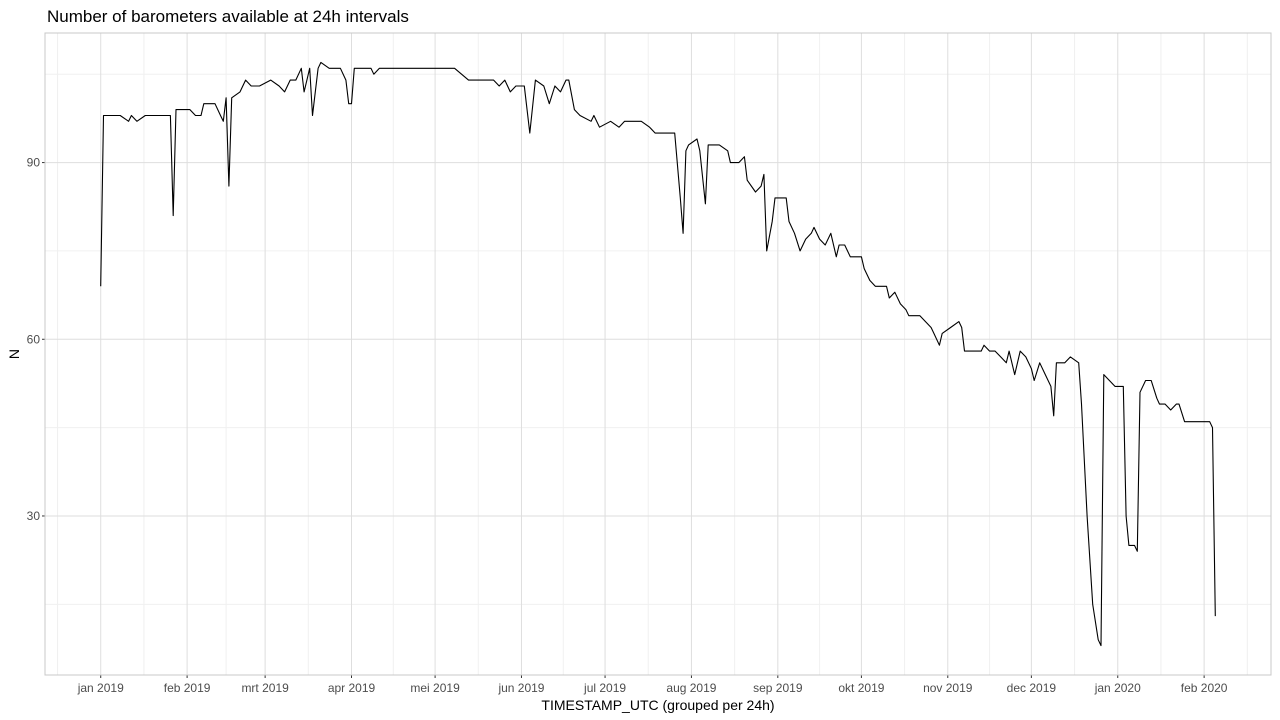 The image size is (1280, 720). I want to click on y-tick-label: 90, so click(34, 163).